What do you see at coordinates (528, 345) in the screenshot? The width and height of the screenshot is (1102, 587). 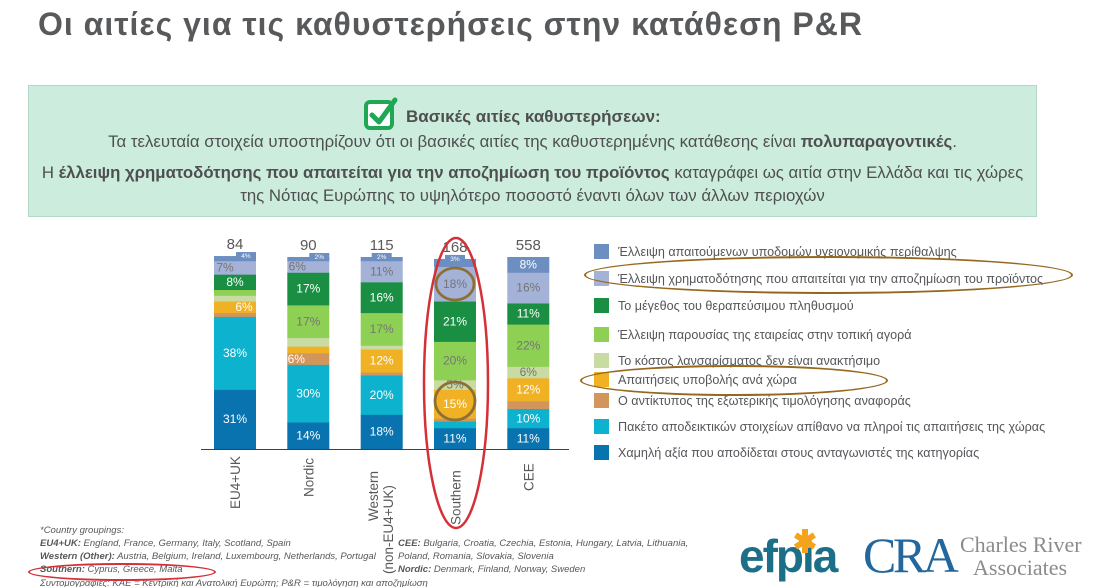 I see `svg-text: 22%` at bounding box center [528, 345].